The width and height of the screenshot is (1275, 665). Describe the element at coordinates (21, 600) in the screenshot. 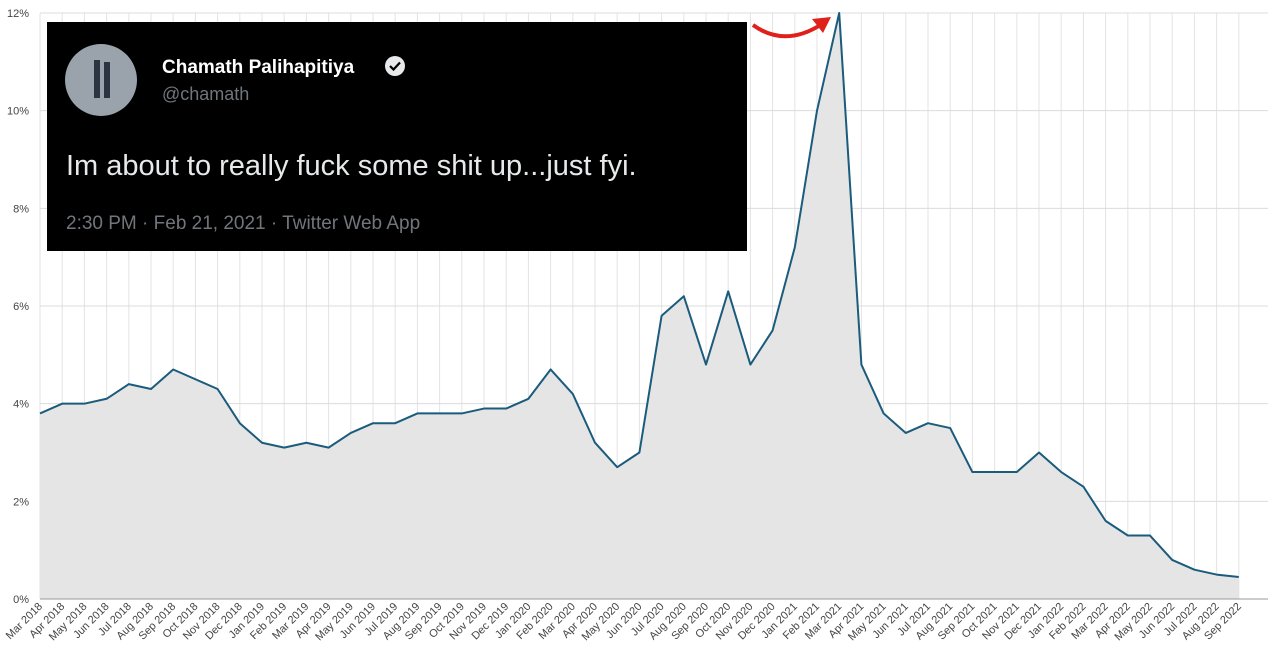

I see `y-tick-label: 0%` at that location.